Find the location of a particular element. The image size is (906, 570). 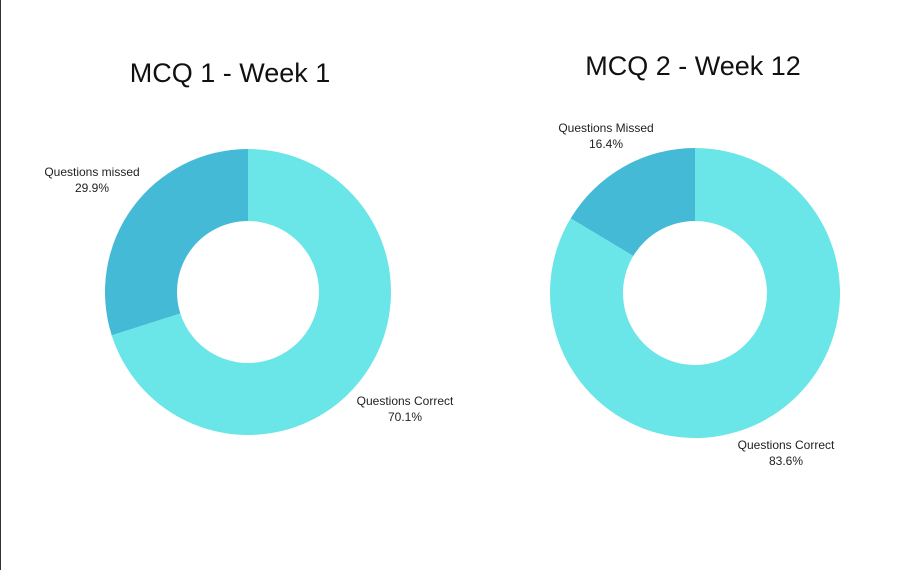

chart-1-correct-label: Questions Correct 70.1% is located at coordinates (405, 409).